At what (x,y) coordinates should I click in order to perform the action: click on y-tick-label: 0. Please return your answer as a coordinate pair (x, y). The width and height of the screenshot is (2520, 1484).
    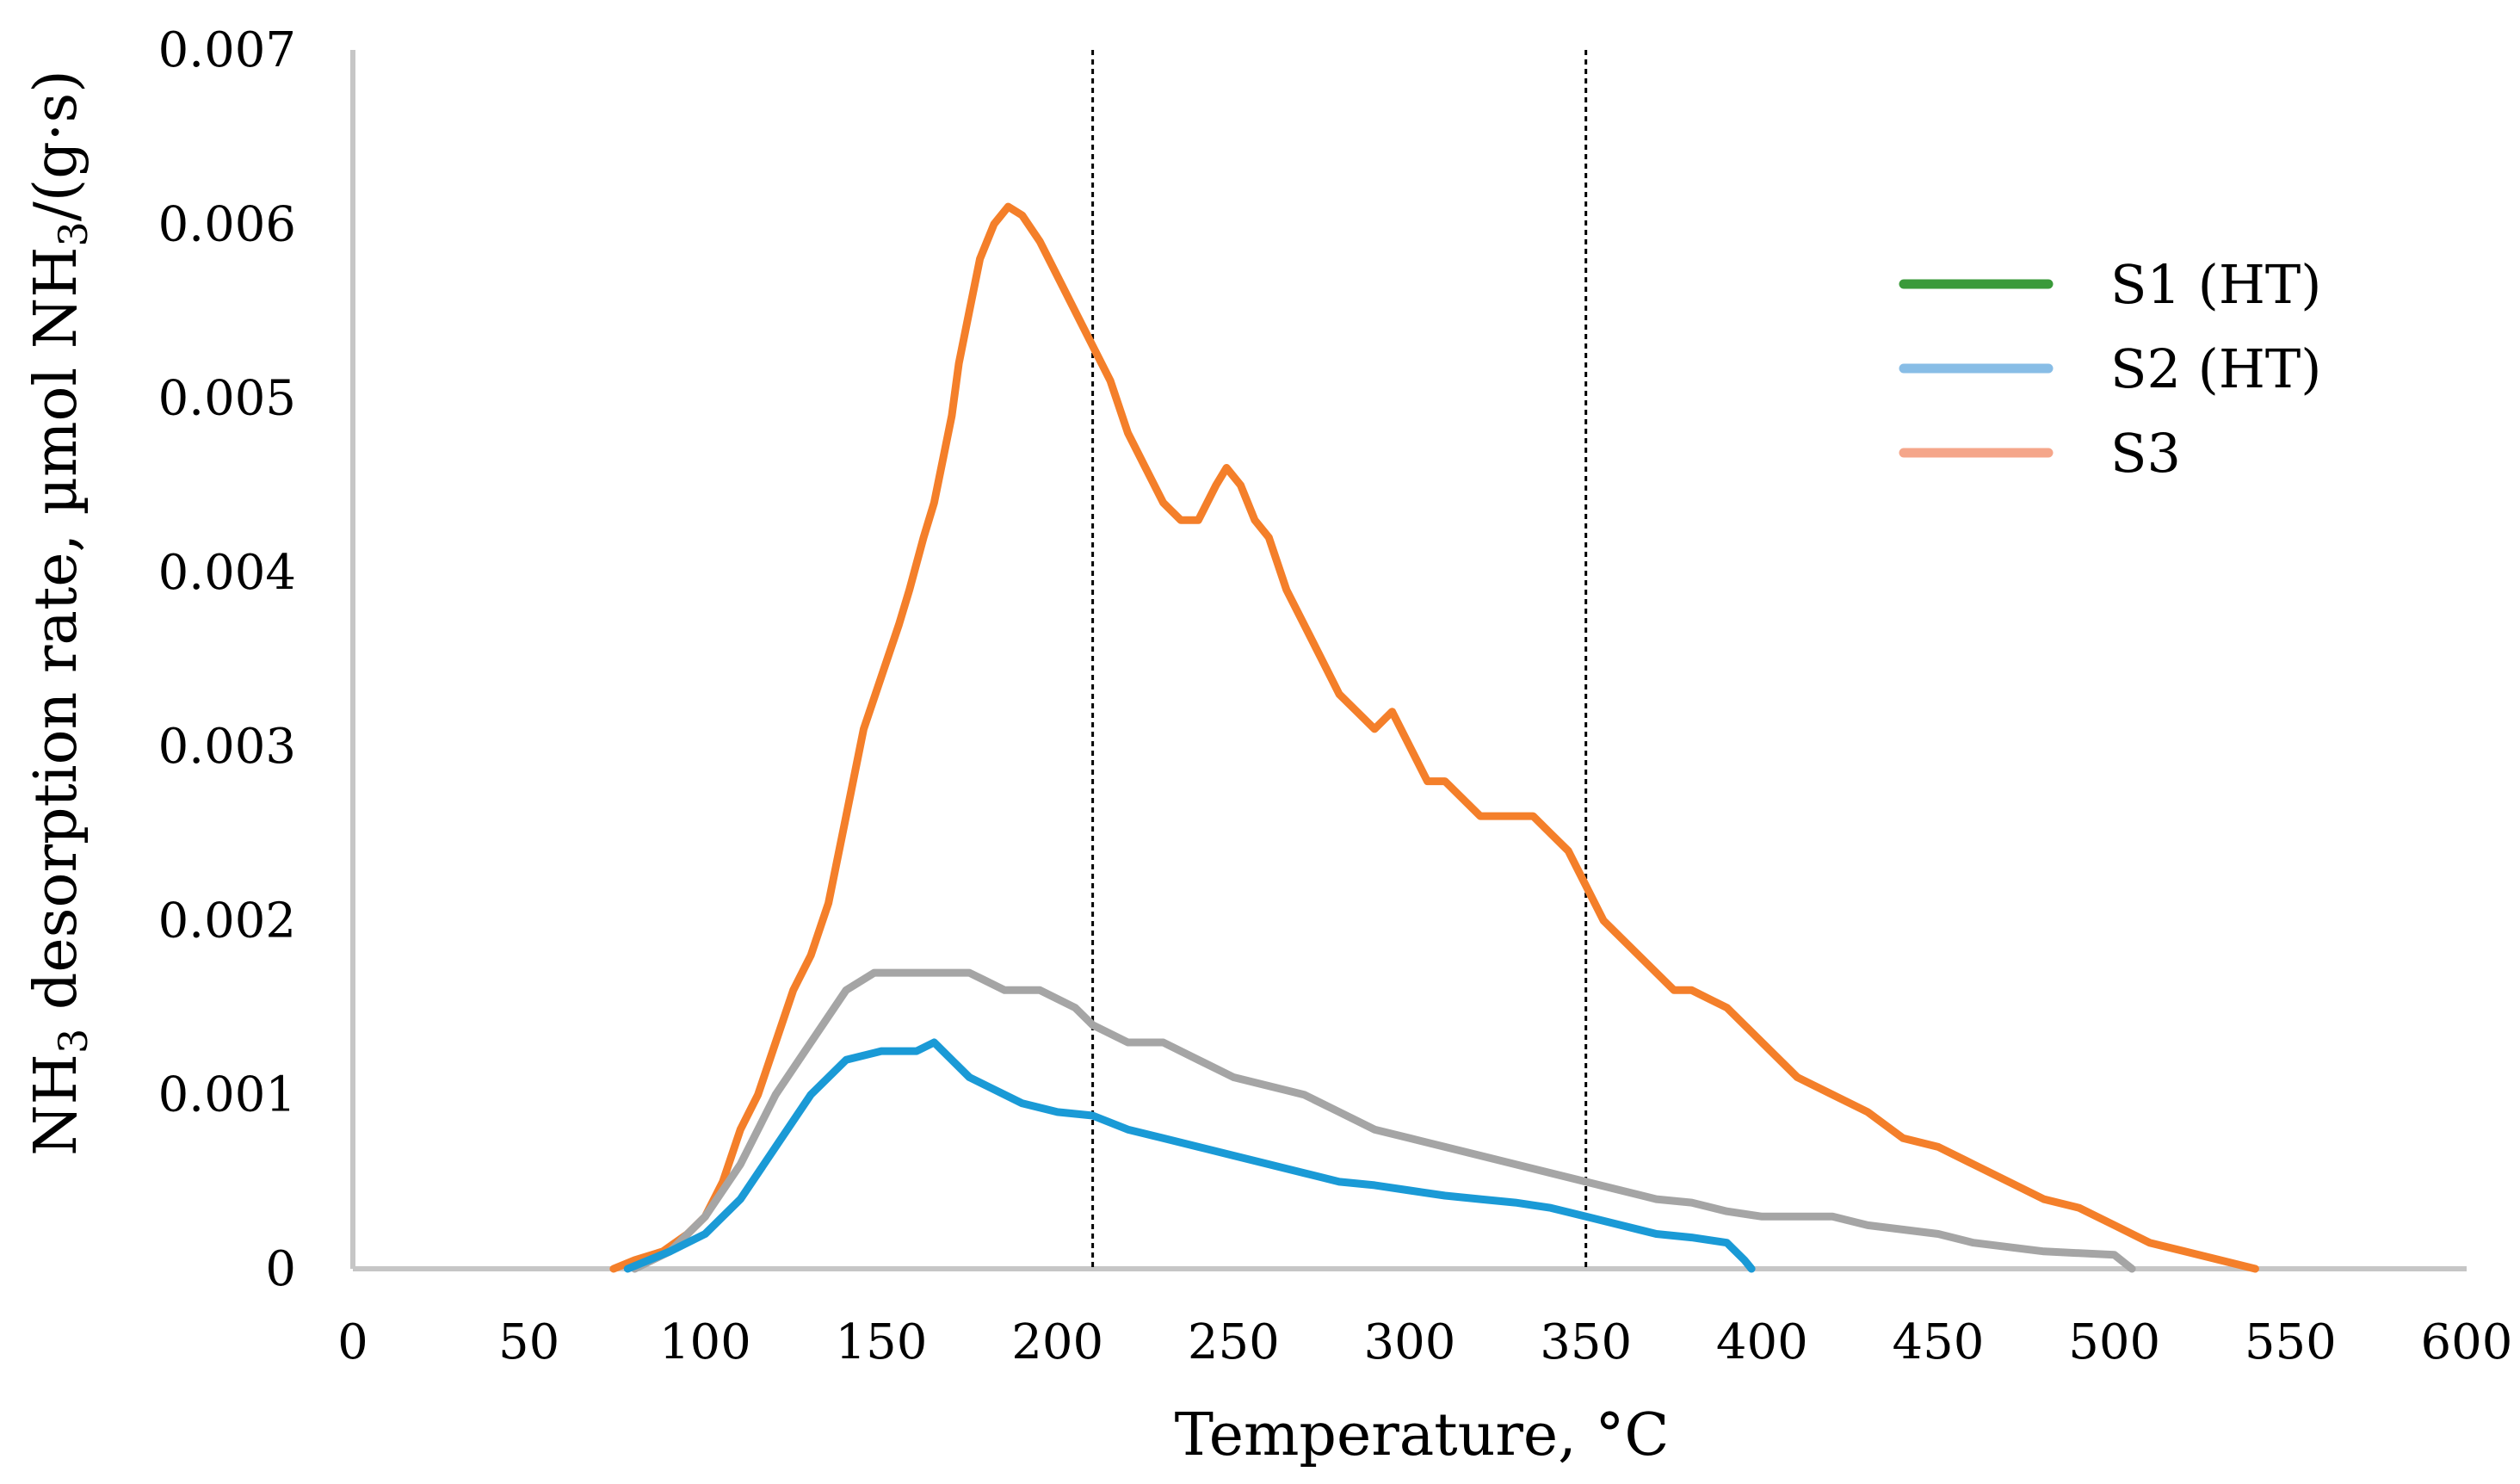
    Looking at the image, I should click on (281, 1269).